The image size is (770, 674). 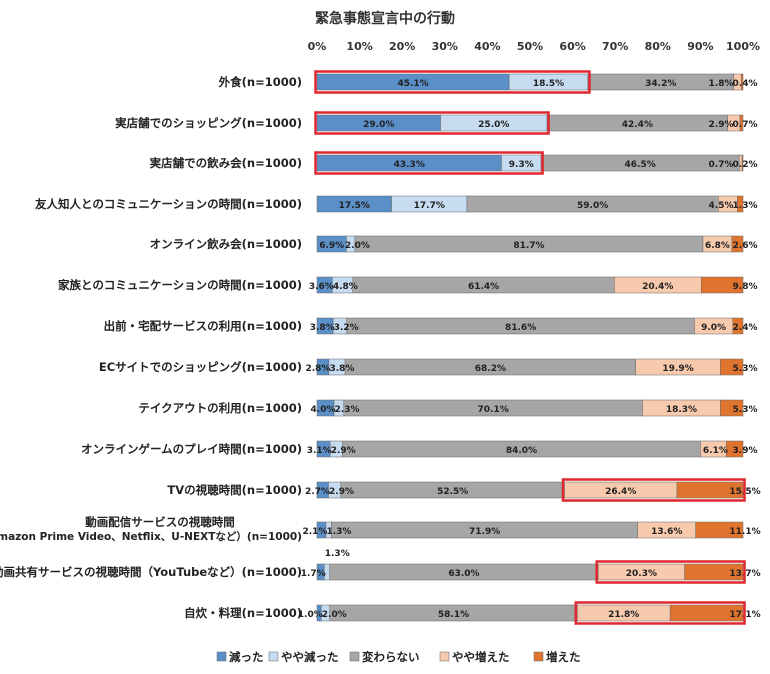 What do you see at coordinates (560, 125) in the screenshot?
I see `value-labels: 29.0% 25.0% 42.4% 2.9% 0.7%` at bounding box center [560, 125].